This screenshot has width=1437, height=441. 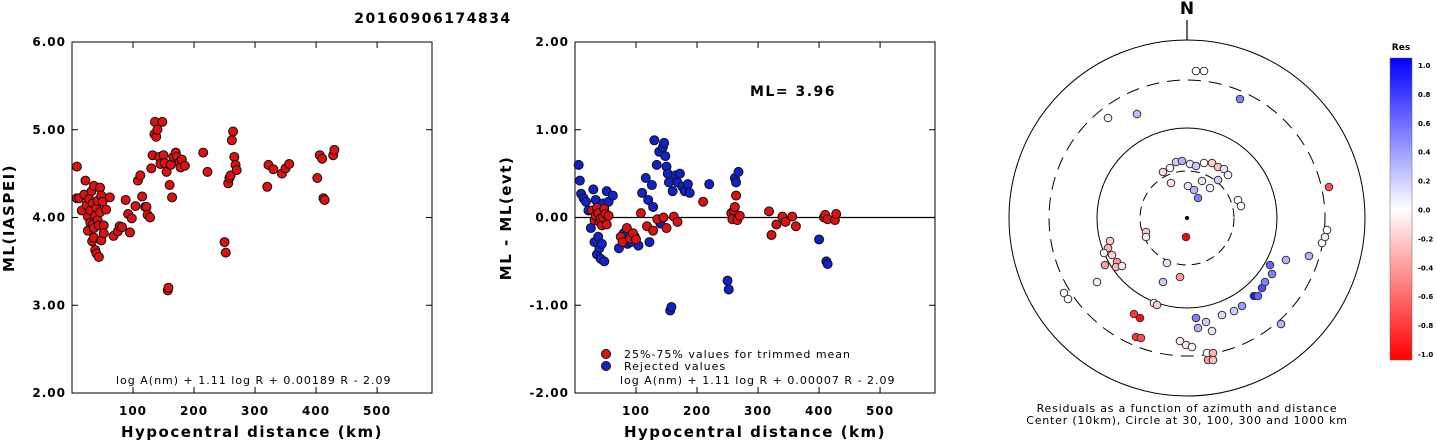 I want to click on p2-xtick-label: 300, so click(x=758, y=411).